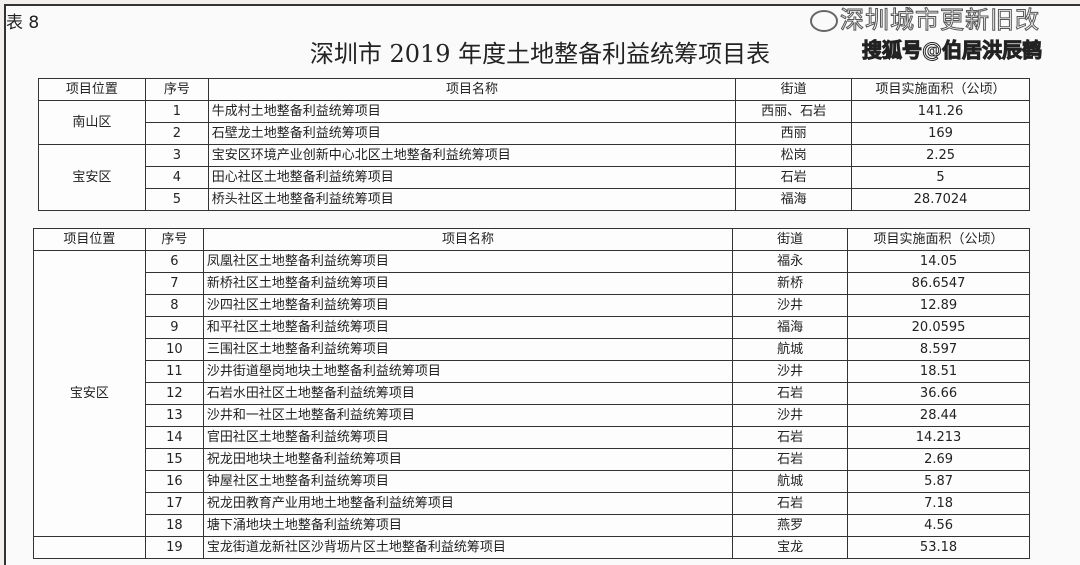  I want to click on area-cell: 5.87, so click(938, 481).